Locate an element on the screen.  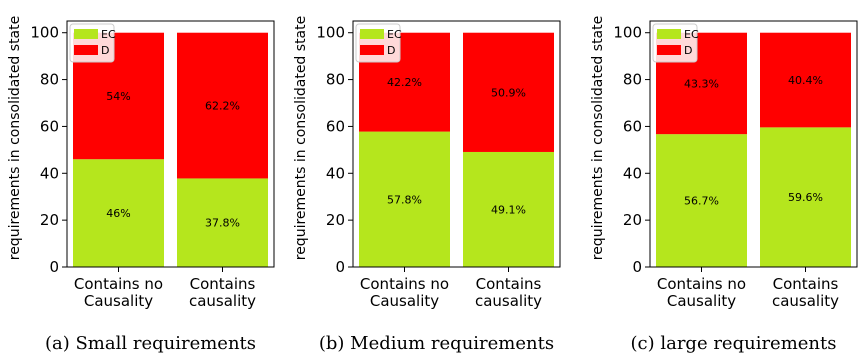
data-label: 40.4% is located at coordinates (805, 80).